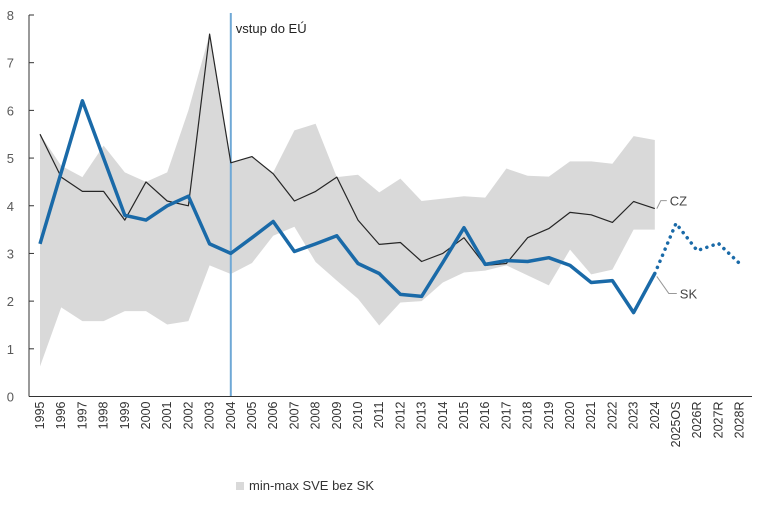 The width and height of the screenshot is (765, 506). I want to click on x-tick-label: 2024, so click(655, 415).